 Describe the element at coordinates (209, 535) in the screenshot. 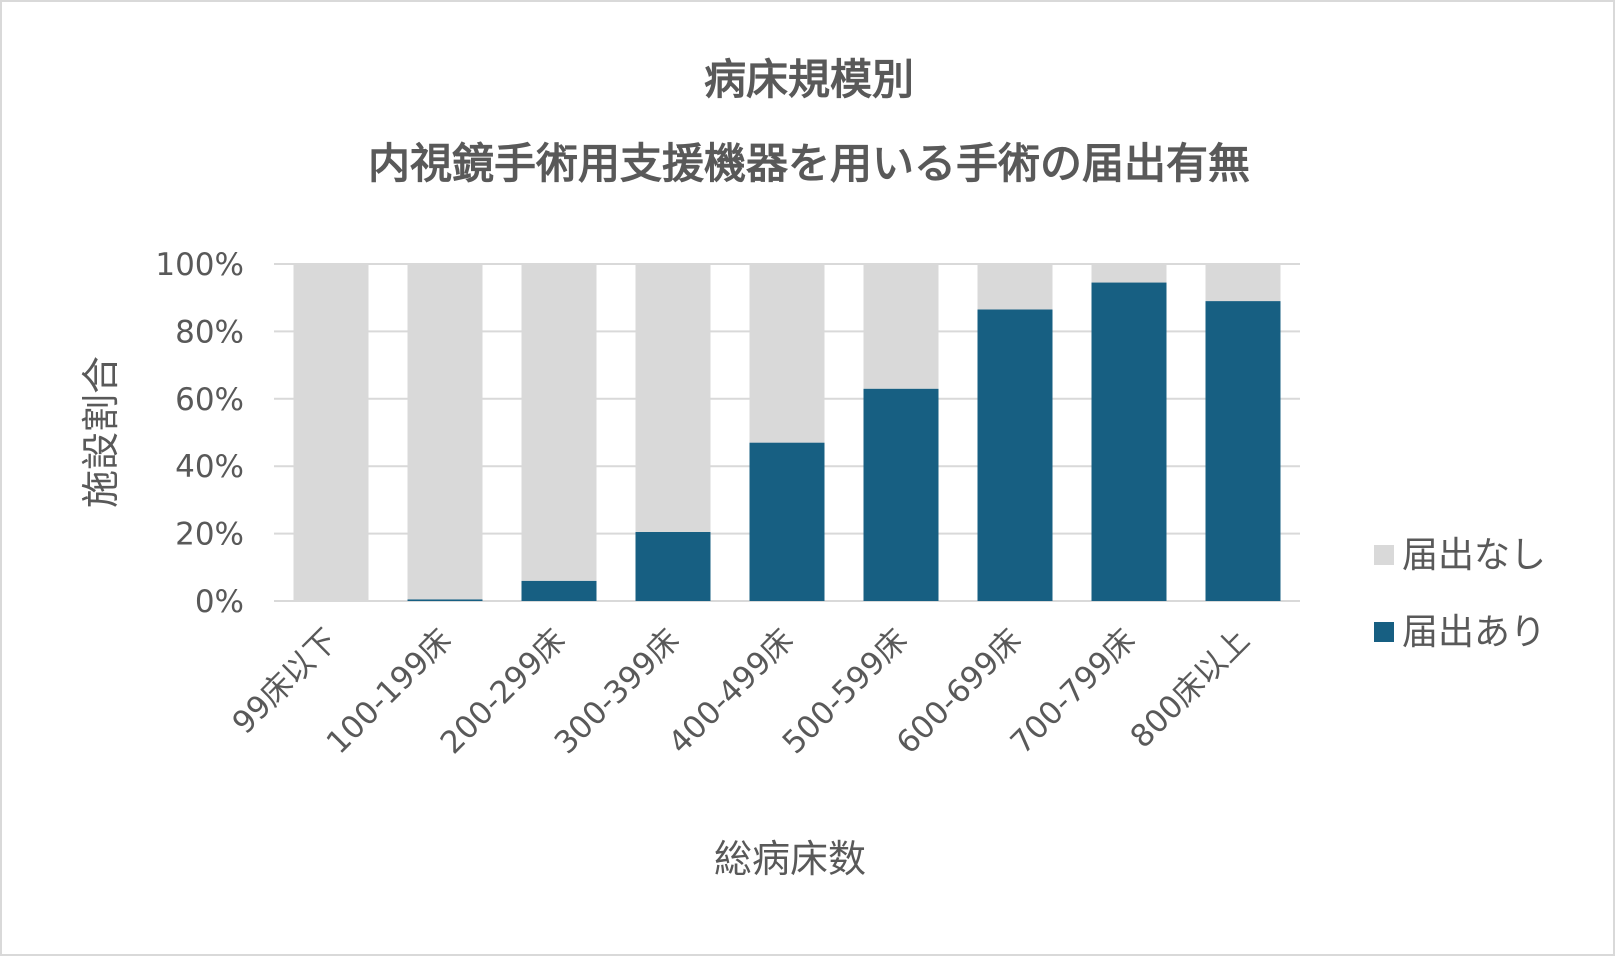

I see `y-tick-label: 20%` at that location.